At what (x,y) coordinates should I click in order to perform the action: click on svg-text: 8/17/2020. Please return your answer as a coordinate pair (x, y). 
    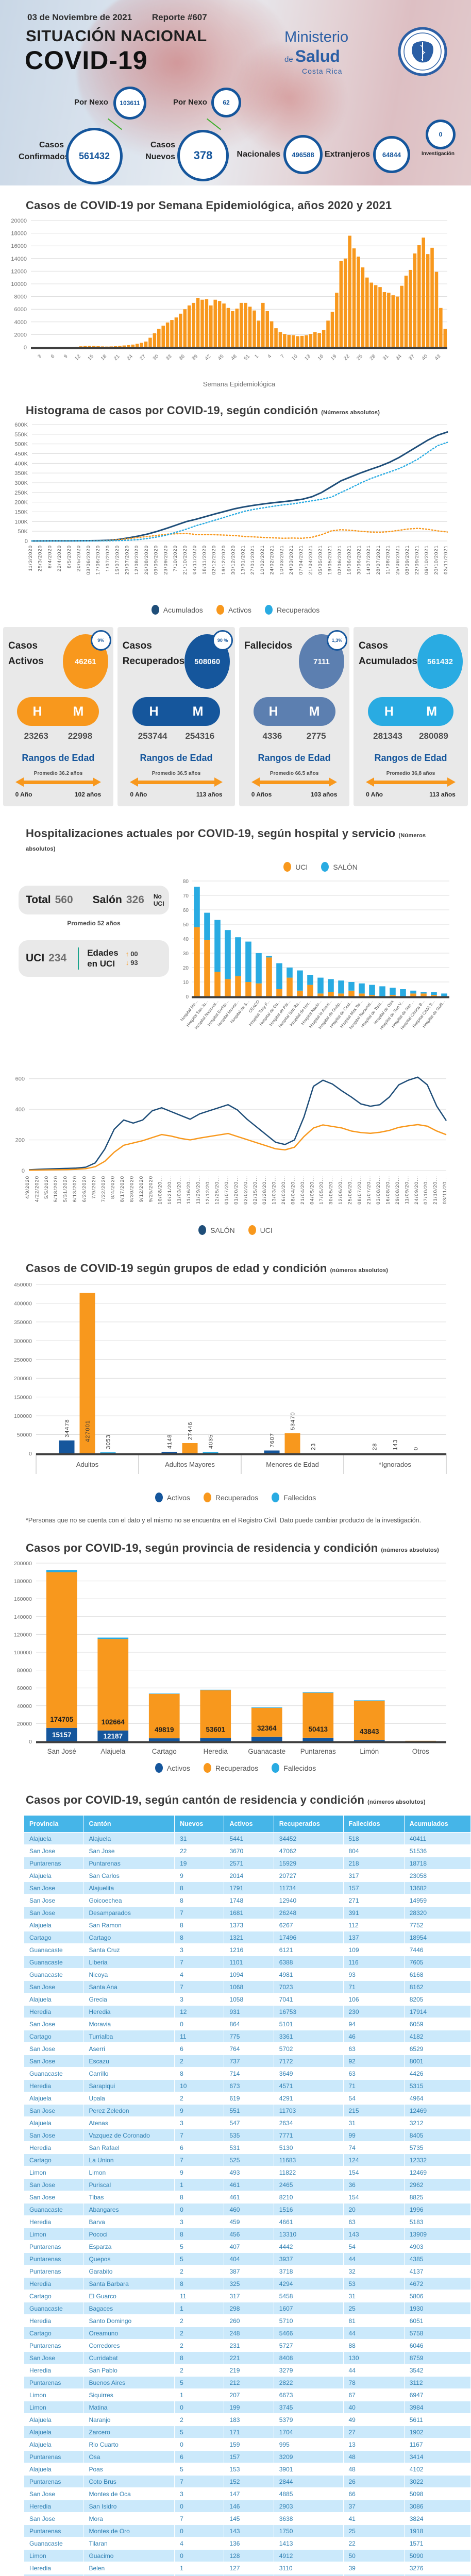
    Looking at the image, I should click on (122, 1189).